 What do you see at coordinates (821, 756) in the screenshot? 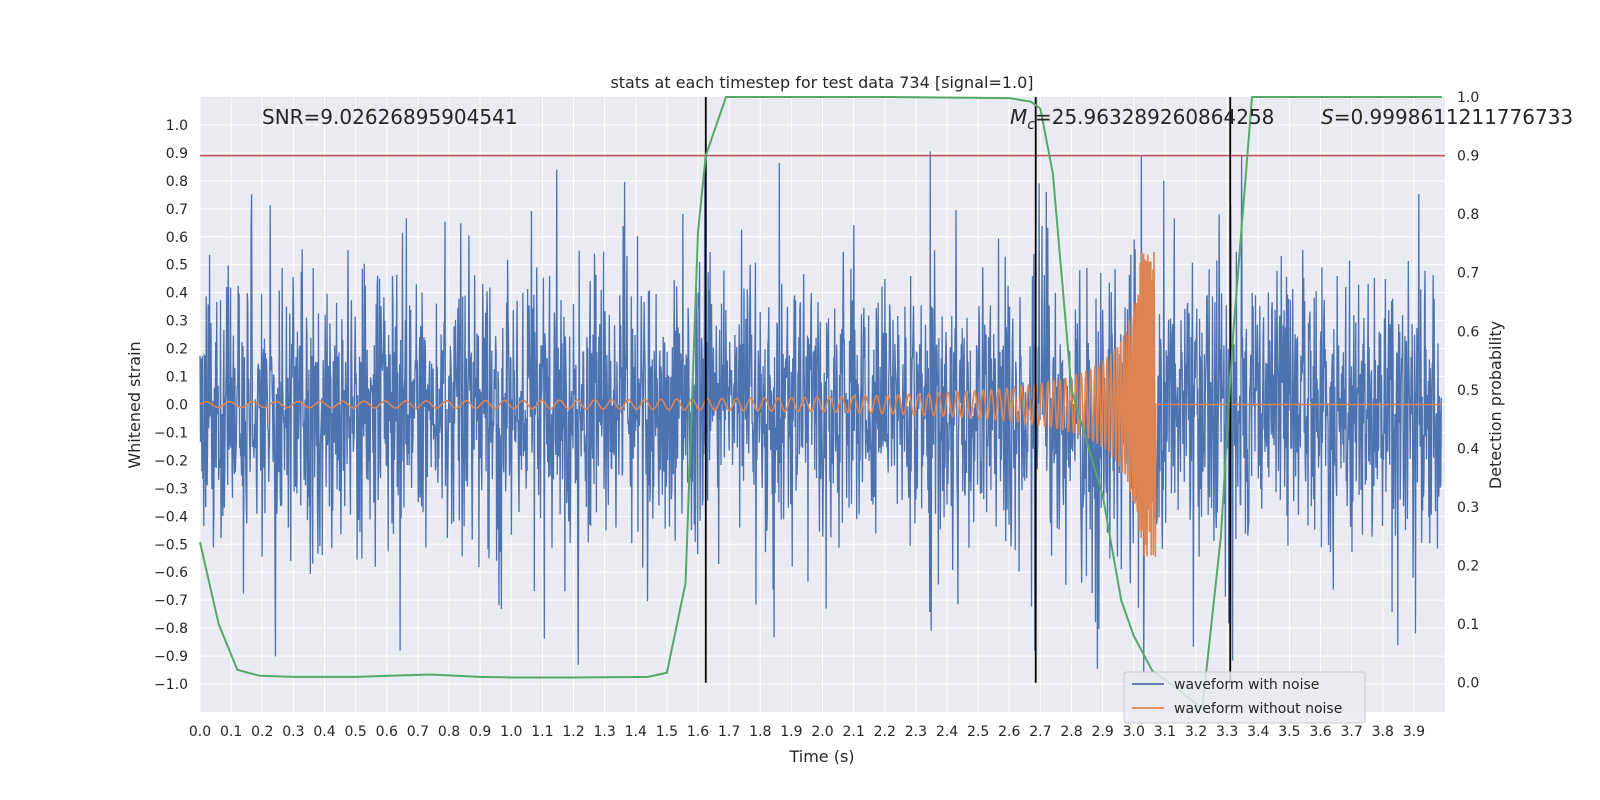
I see `x-axis-label: Time (s)` at bounding box center [821, 756].